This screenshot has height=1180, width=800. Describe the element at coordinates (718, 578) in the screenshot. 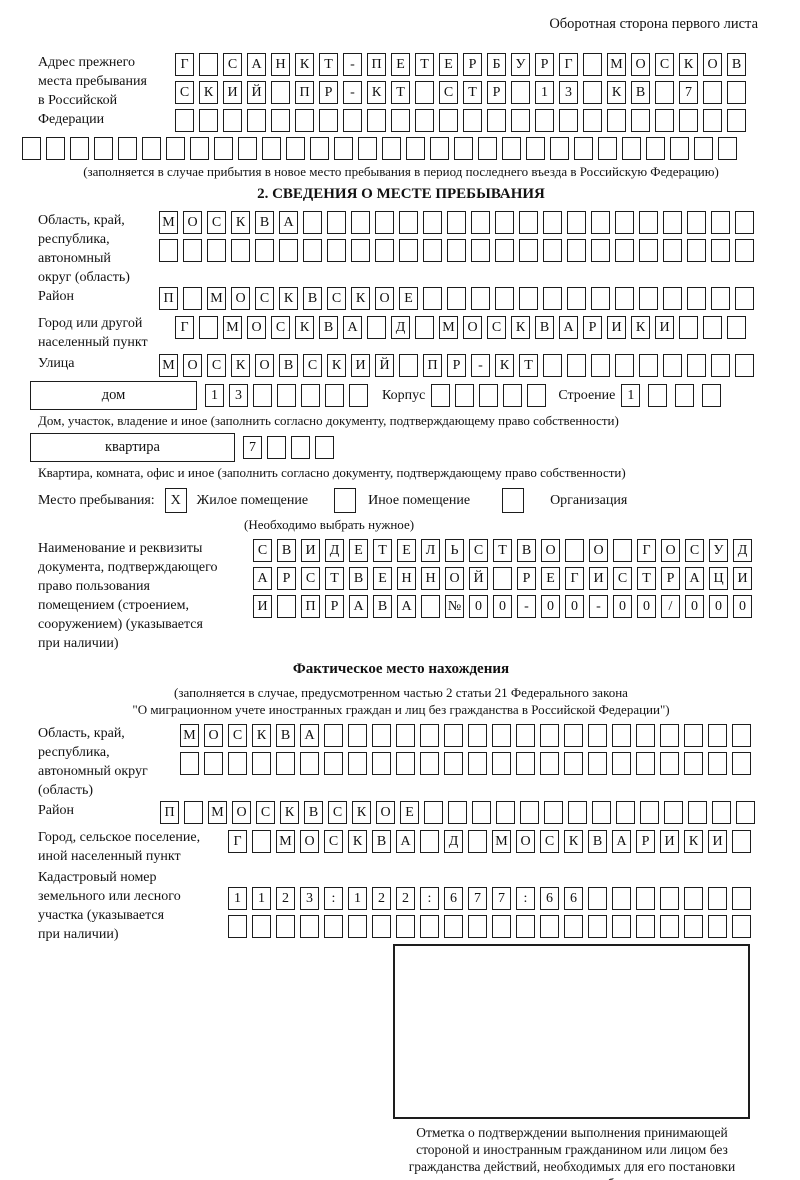

I see `char-box: Ц` at that location.